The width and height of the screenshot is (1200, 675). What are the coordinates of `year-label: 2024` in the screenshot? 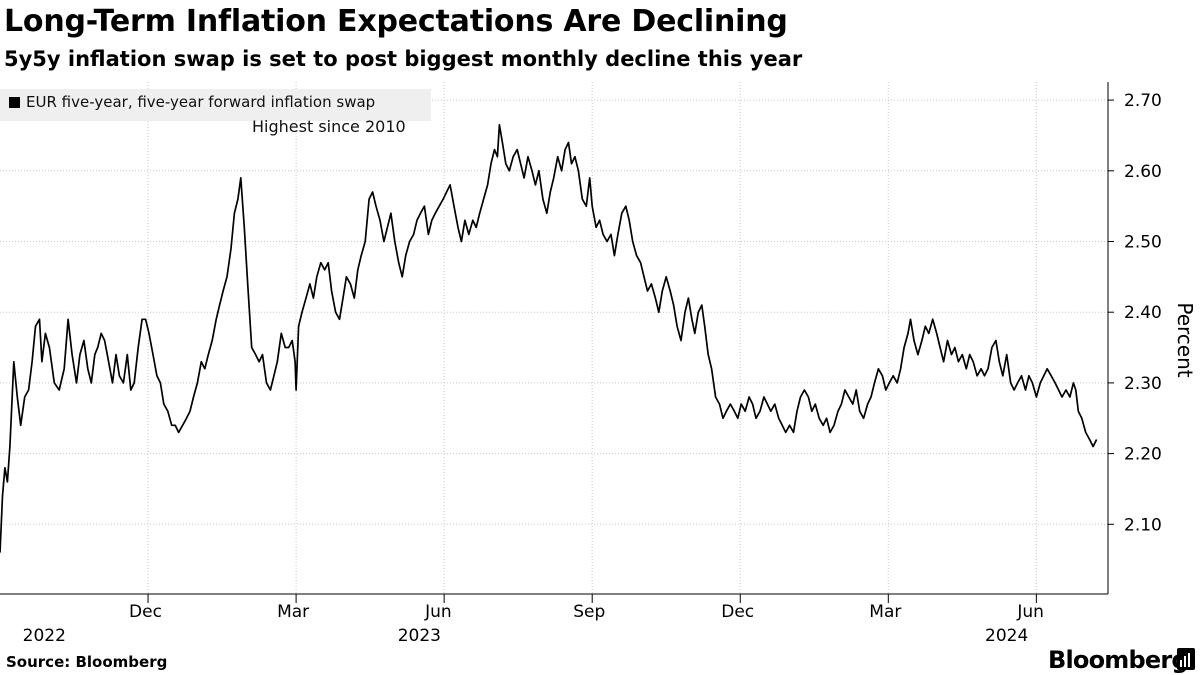 It's located at (1006, 636).